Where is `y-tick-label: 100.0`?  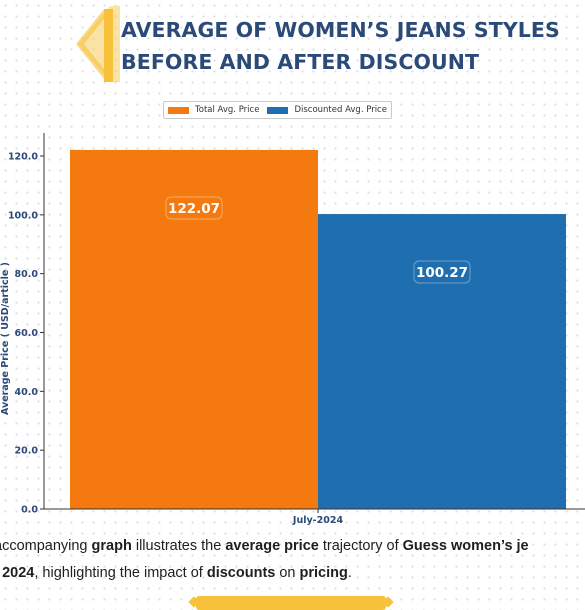
y-tick-label: 100.0 is located at coordinates (23, 215).